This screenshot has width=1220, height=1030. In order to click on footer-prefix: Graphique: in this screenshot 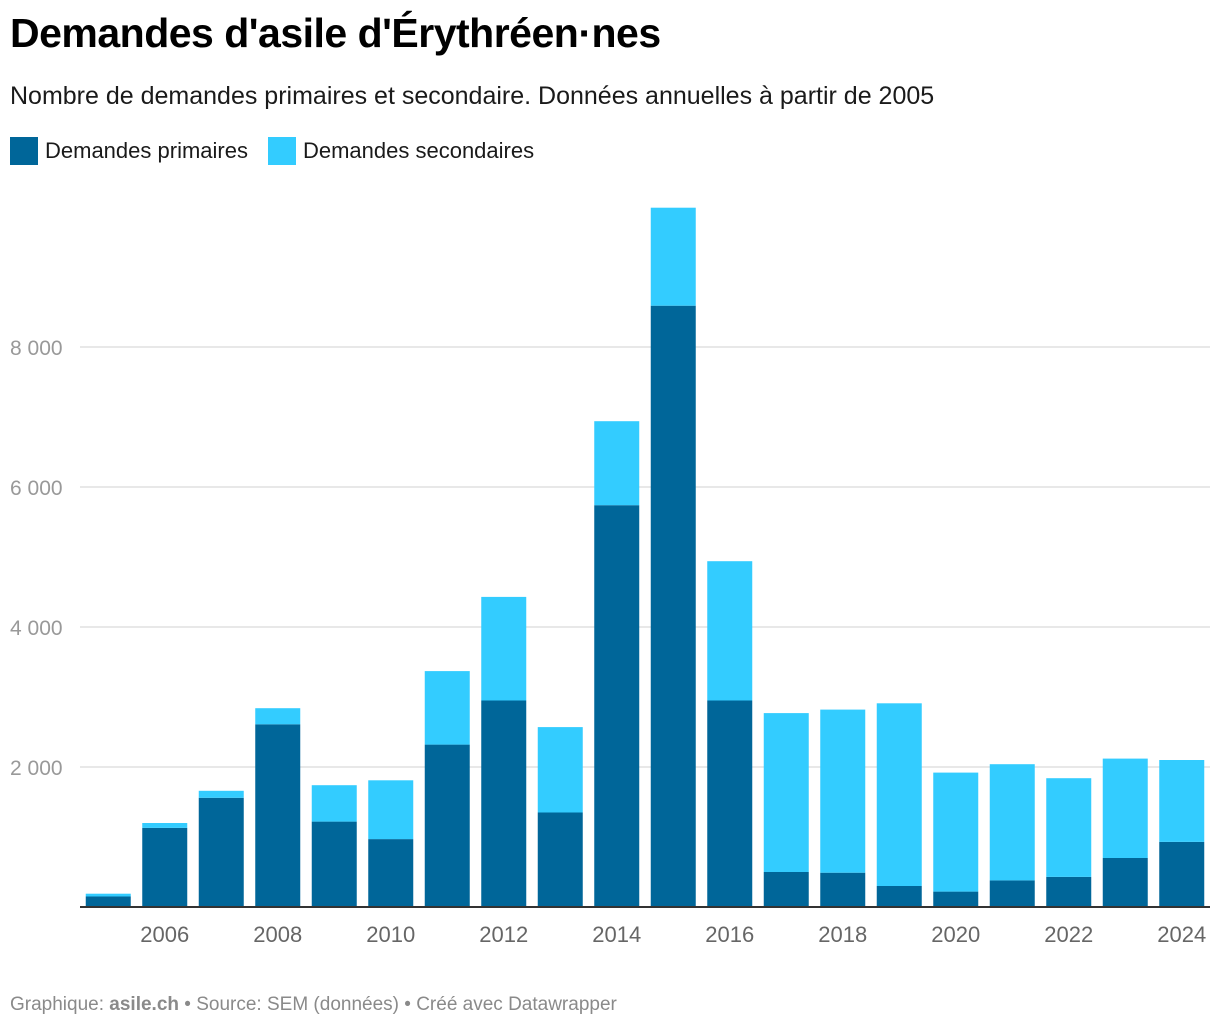, I will do `click(60, 1004)`.